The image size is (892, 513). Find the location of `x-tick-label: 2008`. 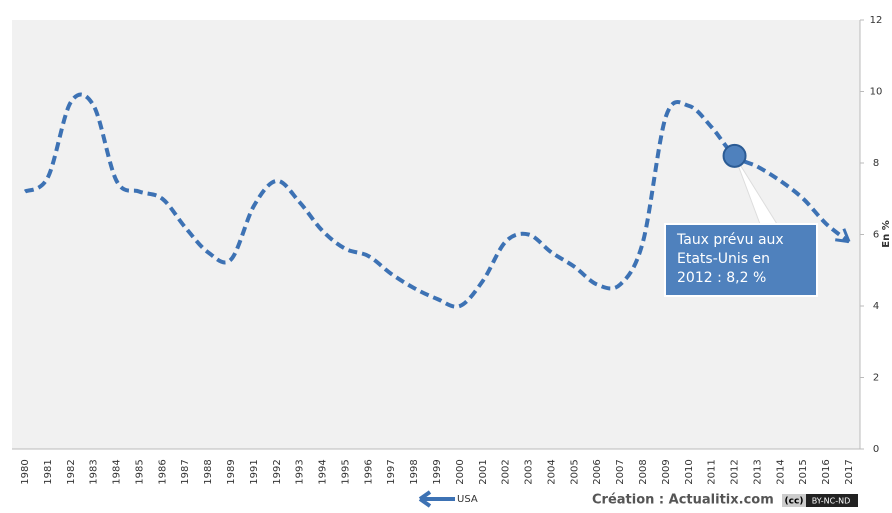

x-tick-label: 2008 is located at coordinates (643, 471).